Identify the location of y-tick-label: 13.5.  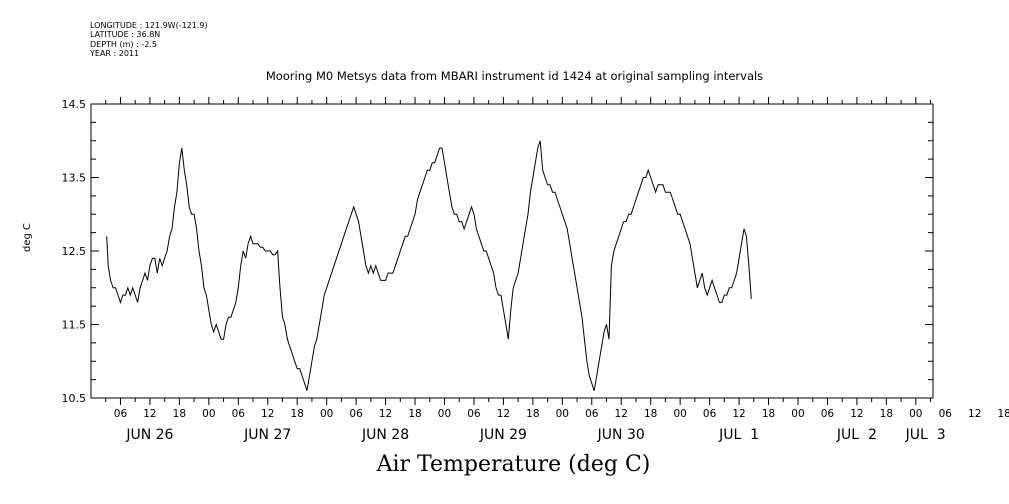
(74, 178).